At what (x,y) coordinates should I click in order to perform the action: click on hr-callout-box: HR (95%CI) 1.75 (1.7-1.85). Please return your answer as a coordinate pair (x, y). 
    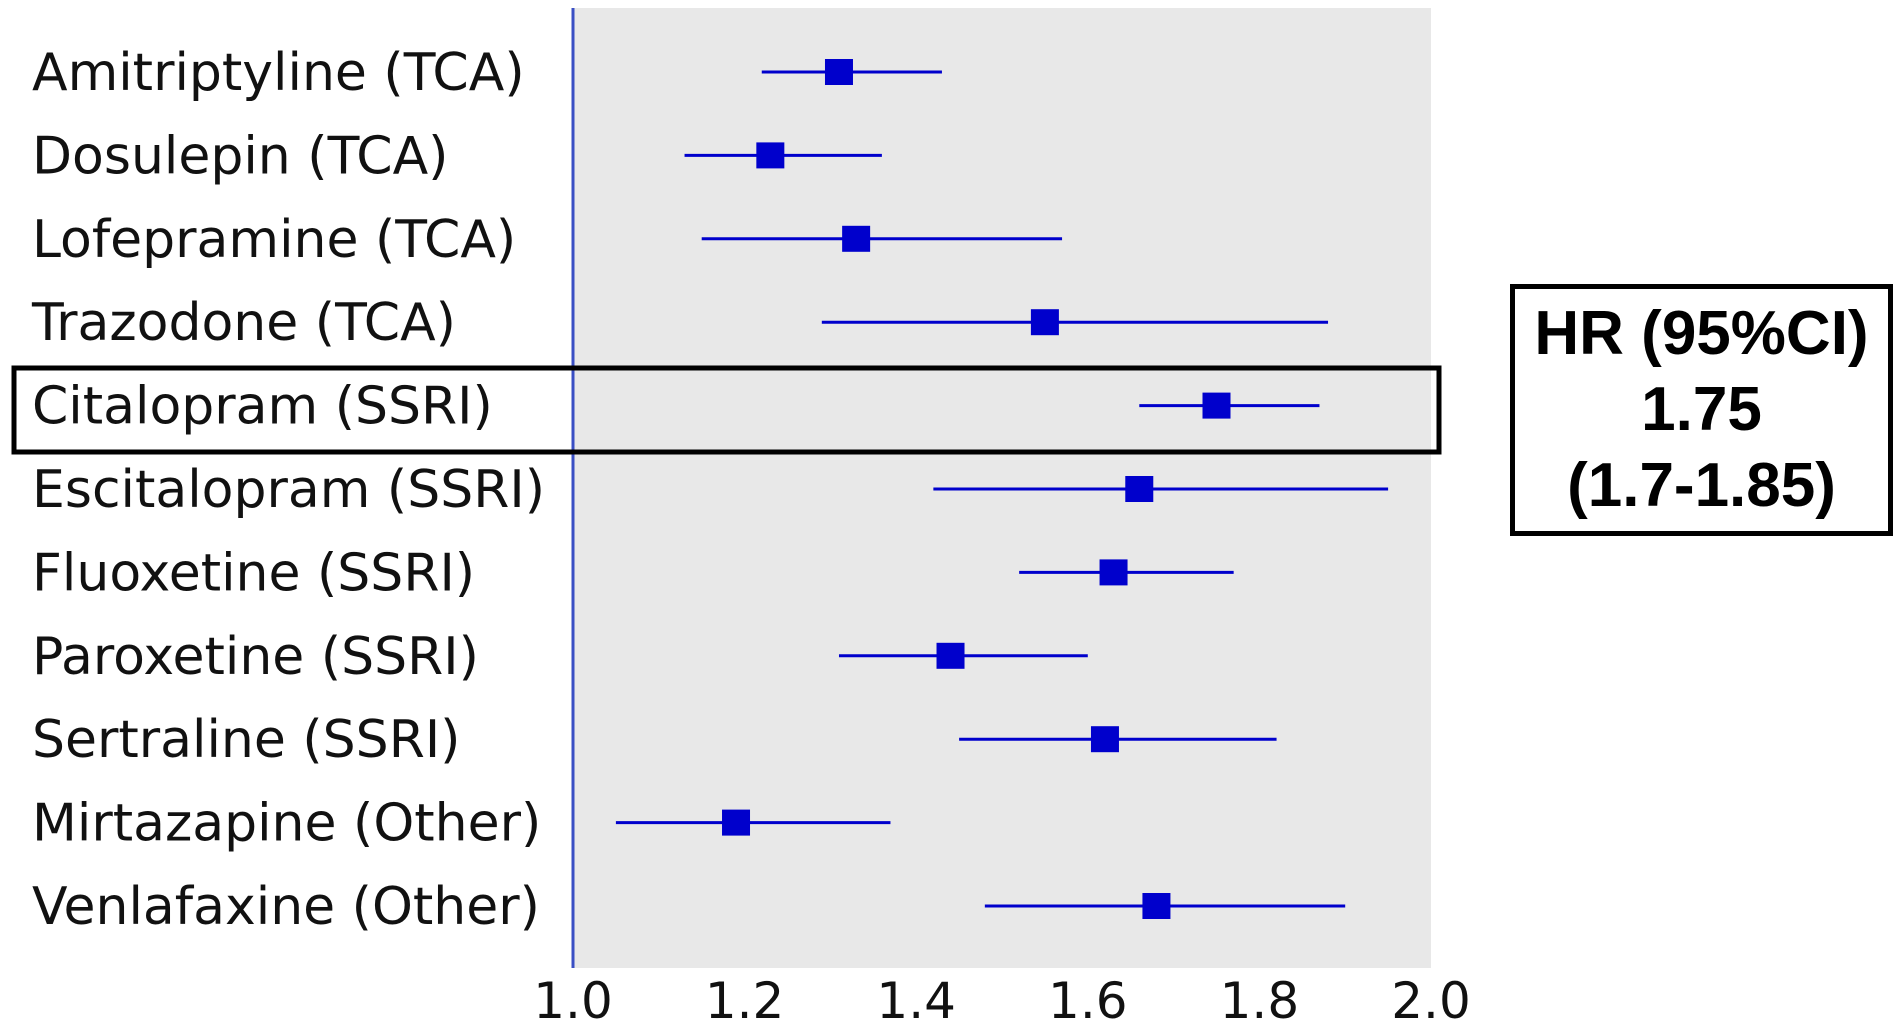
    Looking at the image, I should click on (1701, 410).